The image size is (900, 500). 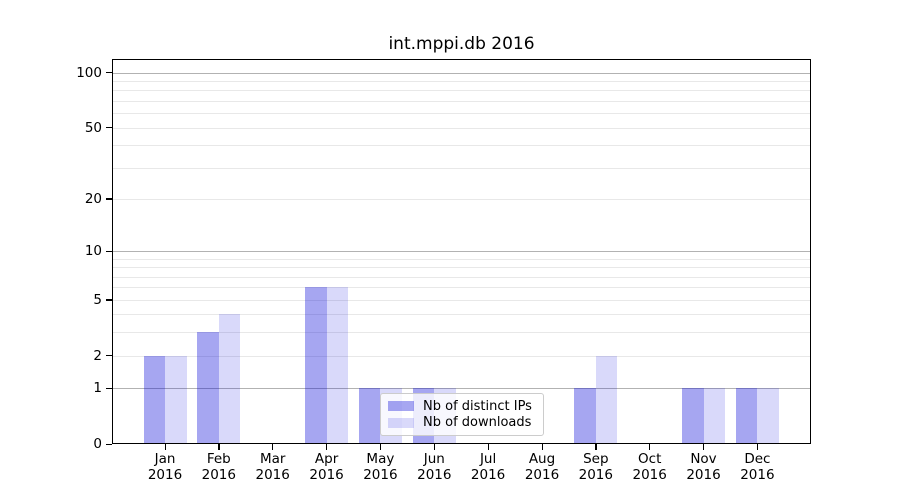 I want to click on bar-distinct-ips-sep, so click(x=585, y=416).